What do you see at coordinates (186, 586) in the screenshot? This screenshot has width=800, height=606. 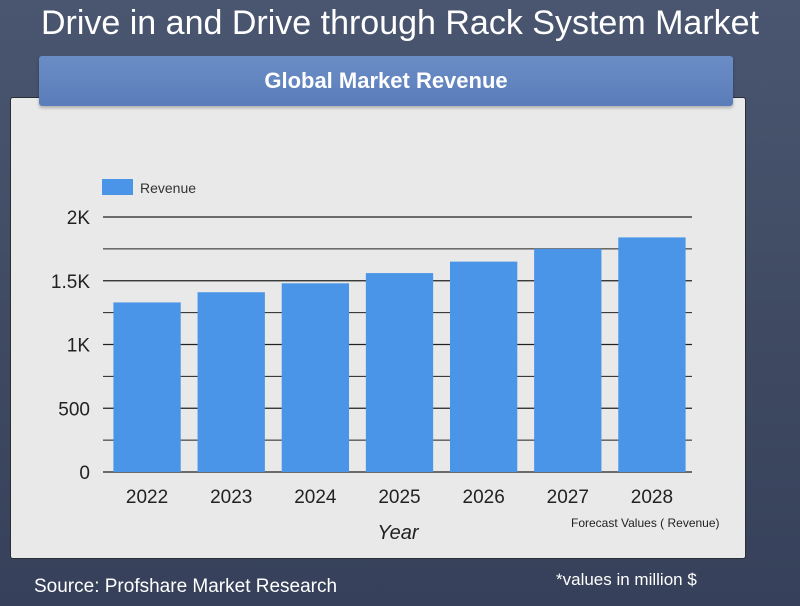 I see `source-note: Source: Profshare Market Research` at bounding box center [186, 586].